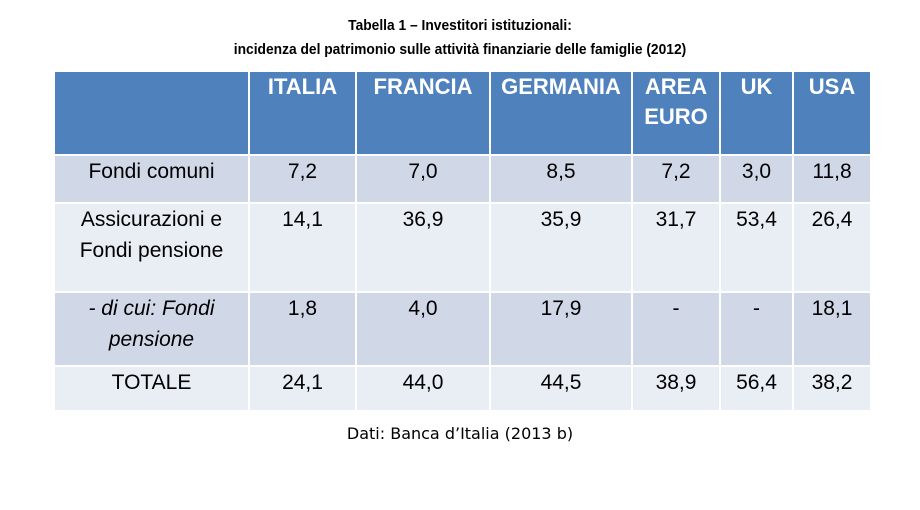 This screenshot has width=920, height=510. I want to click on cell-value: 38,9, so click(676, 388).